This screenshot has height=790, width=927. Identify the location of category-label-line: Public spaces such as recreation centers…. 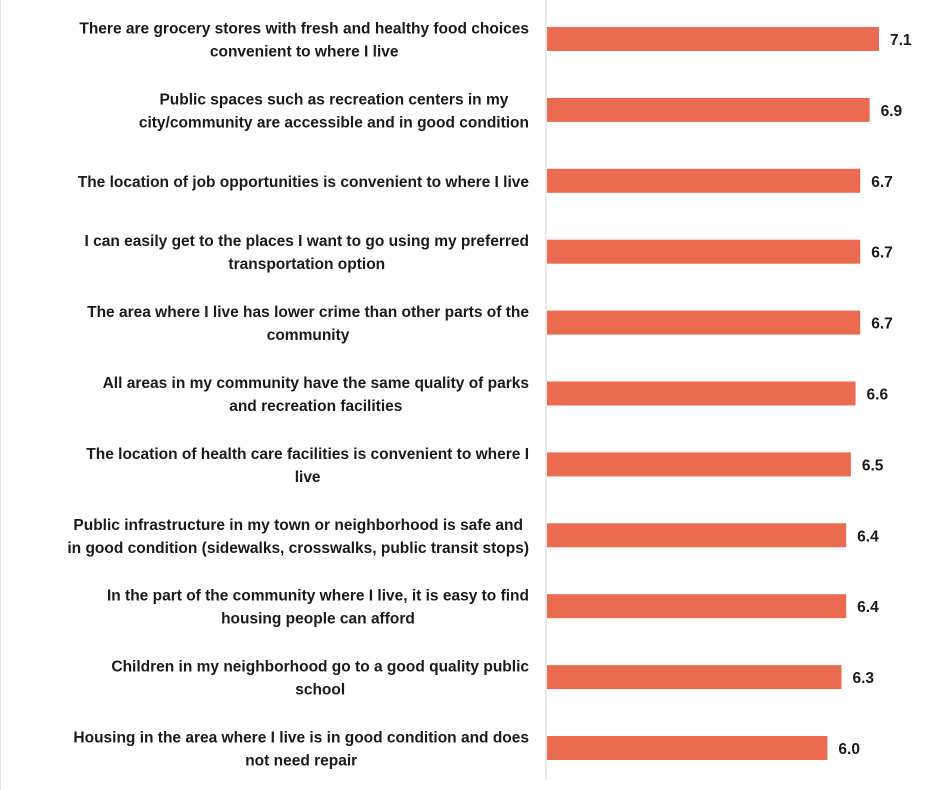
(333, 99).